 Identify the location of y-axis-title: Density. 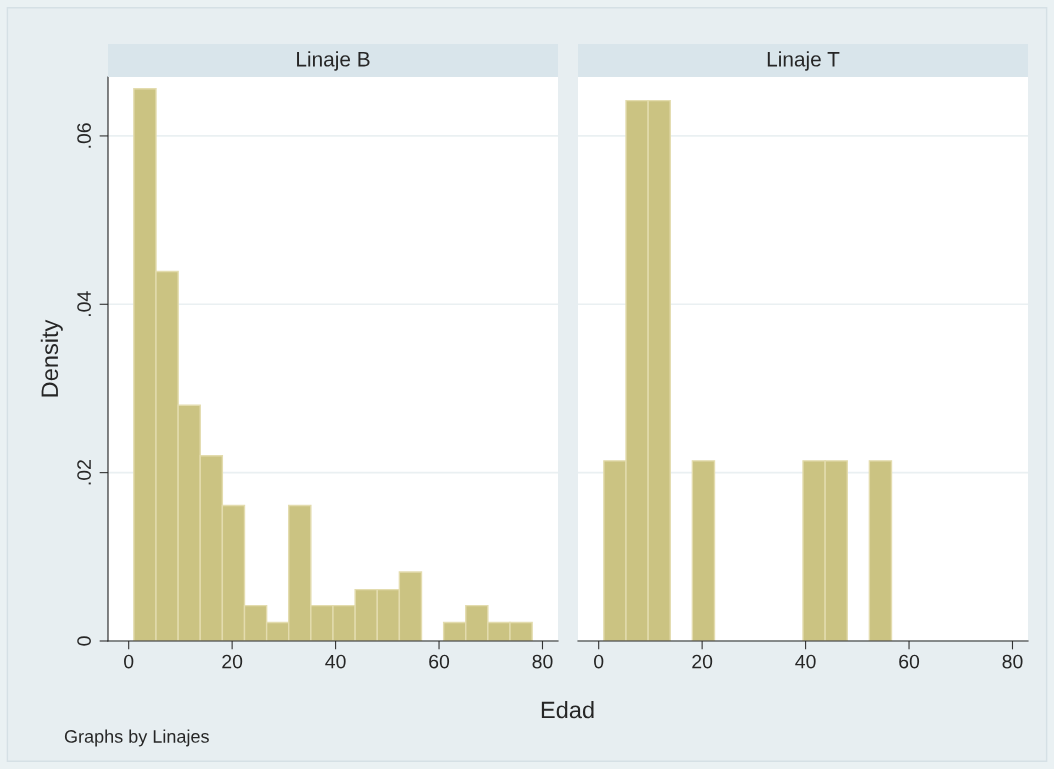
(51, 358).